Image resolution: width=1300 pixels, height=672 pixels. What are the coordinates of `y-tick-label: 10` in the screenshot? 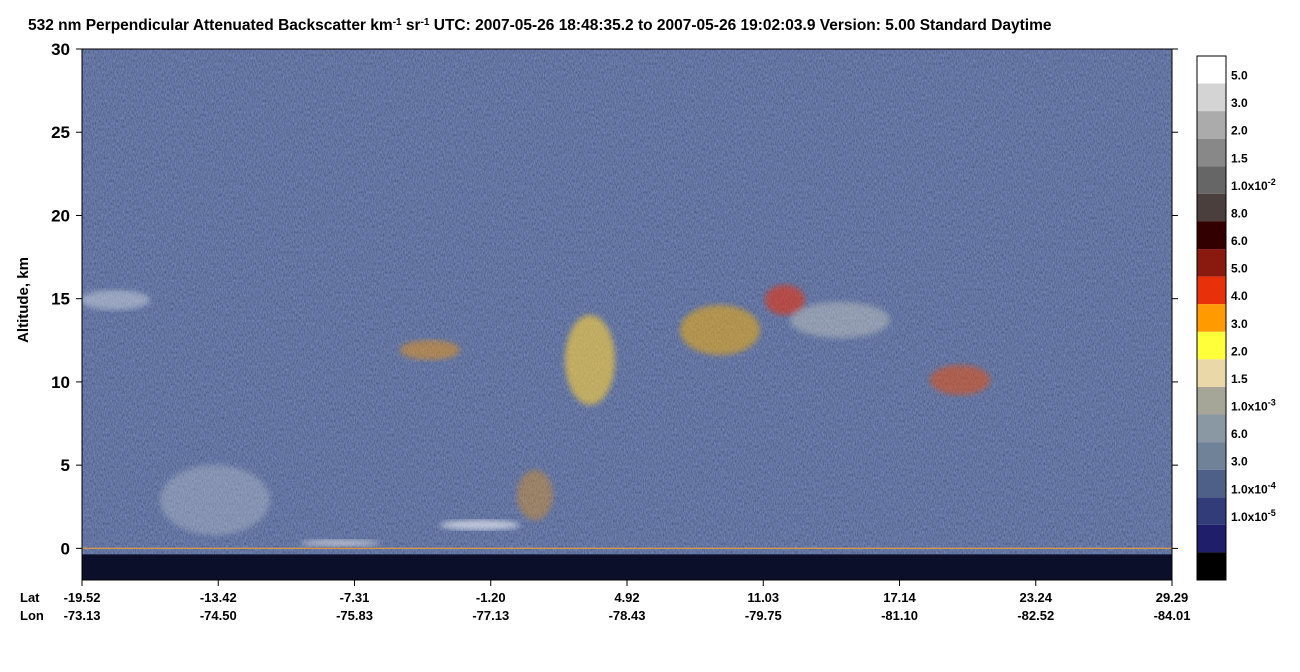 It's located at (60, 382).